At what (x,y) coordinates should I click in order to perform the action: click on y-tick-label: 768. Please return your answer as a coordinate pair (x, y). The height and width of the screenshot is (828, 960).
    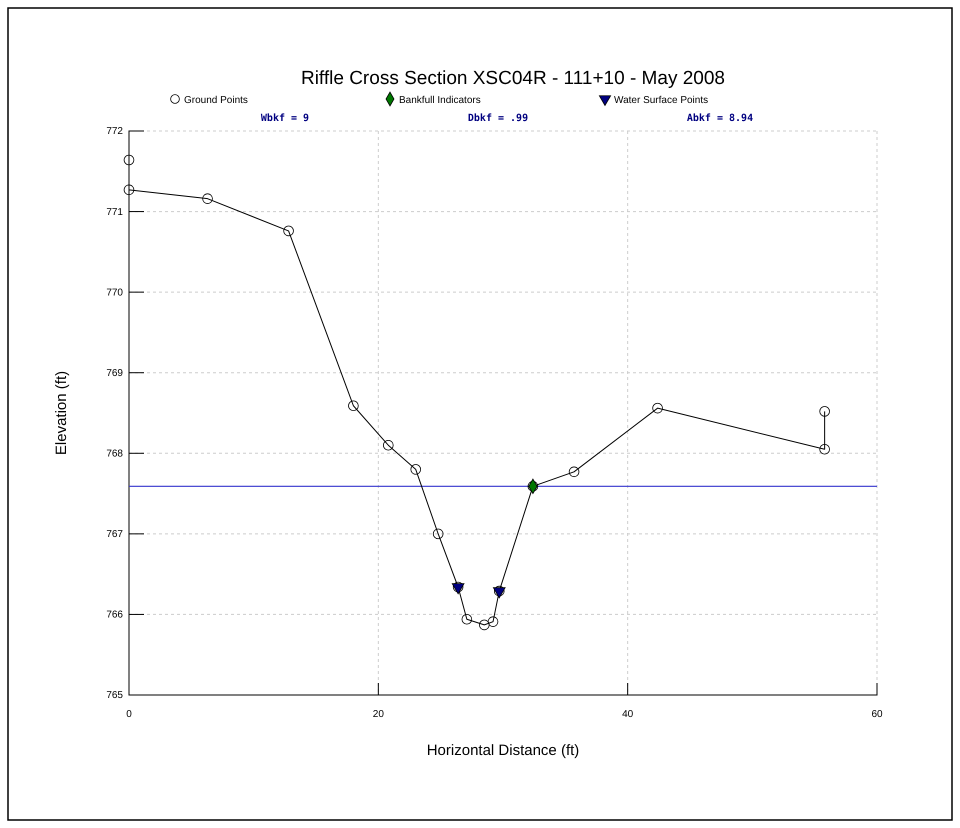
    Looking at the image, I should click on (115, 454).